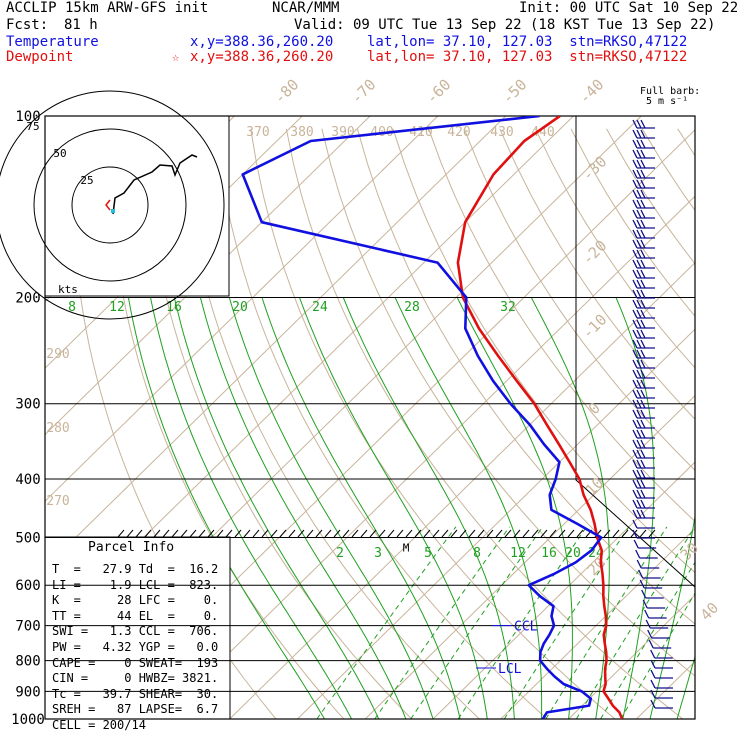  Describe the element at coordinates (595, 253) in the screenshot. I see `isotherm-tick-label: -20` at that location.